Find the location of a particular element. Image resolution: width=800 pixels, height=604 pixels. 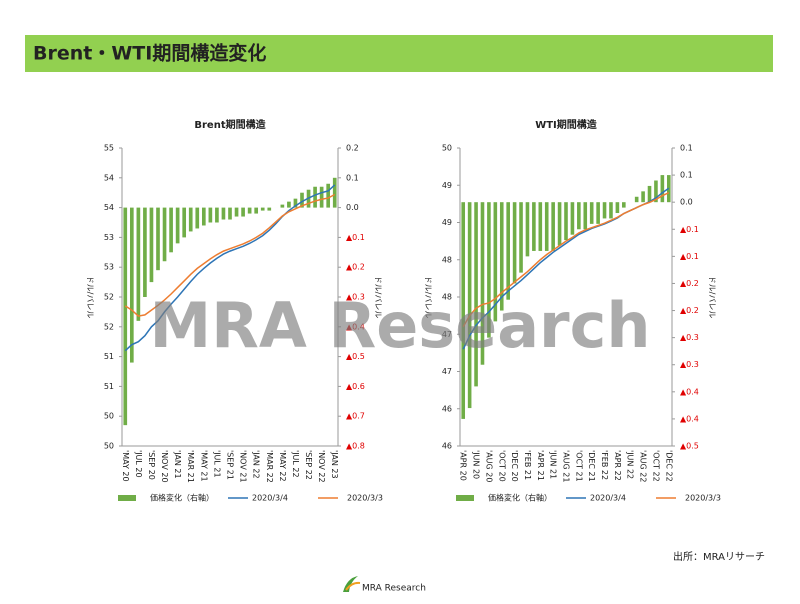

y2-tick-label: ▲0.6 is located at coordinates (355, 386).